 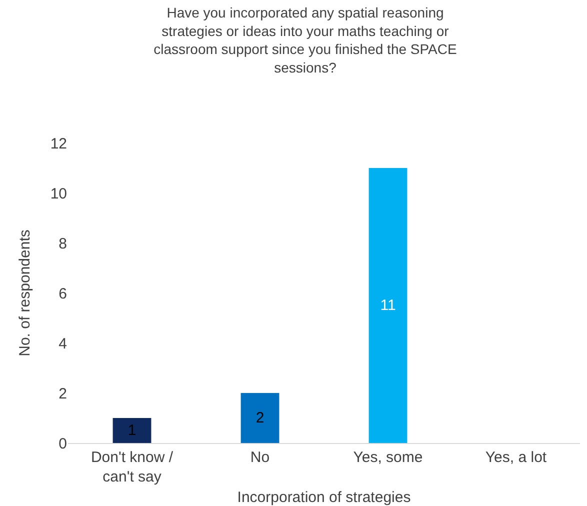 What do you see at coordinates (62, 443) in the screenshot?
I see `y-tick-label: 0` at bounding box center [62, 443].